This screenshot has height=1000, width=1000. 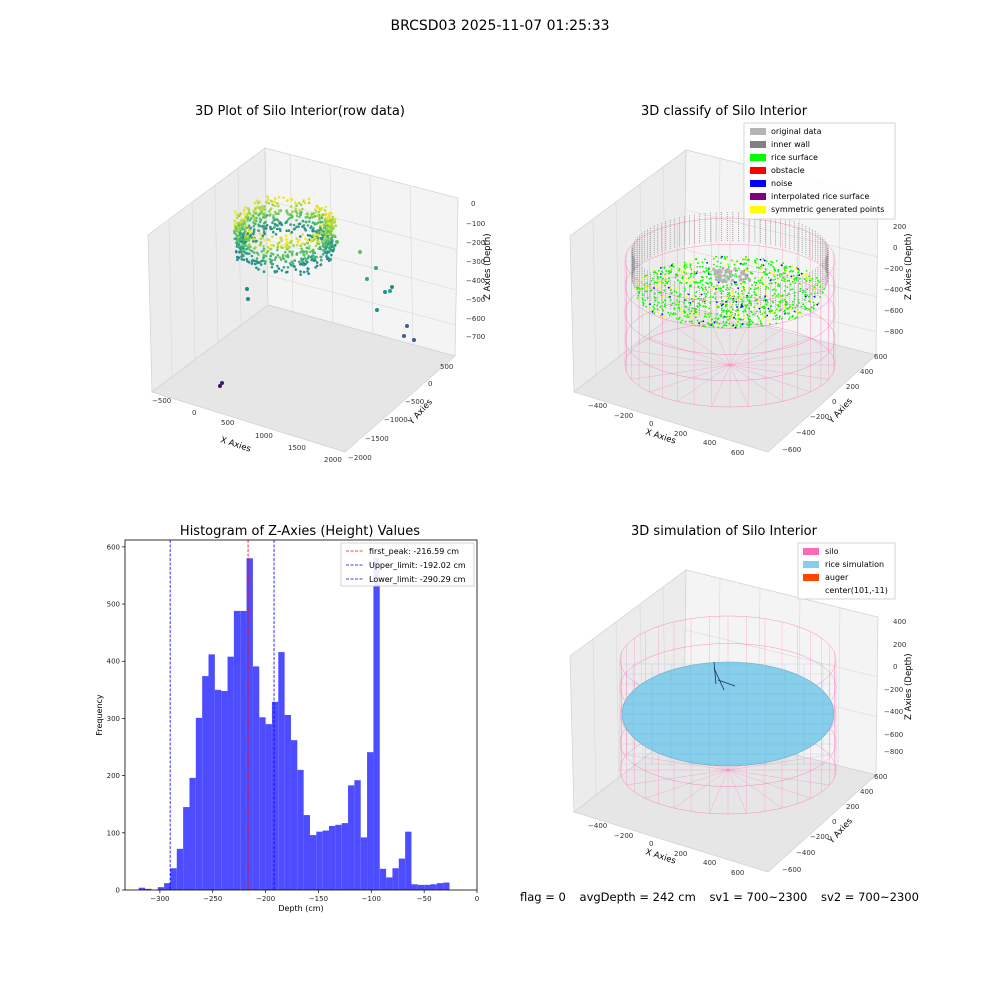 What do you see at coordinates (893, 311) in the screenshot?
I see `p2-ztick: −600` at bounding box center [893, 311].